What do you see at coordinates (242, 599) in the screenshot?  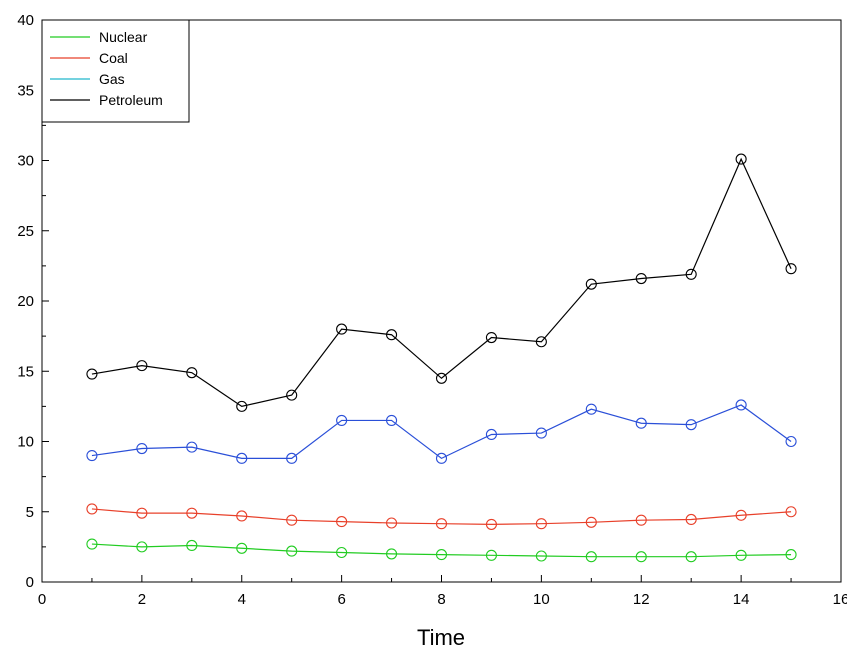 I see `x-tick-label: 4` at bounding box center [242, 599].